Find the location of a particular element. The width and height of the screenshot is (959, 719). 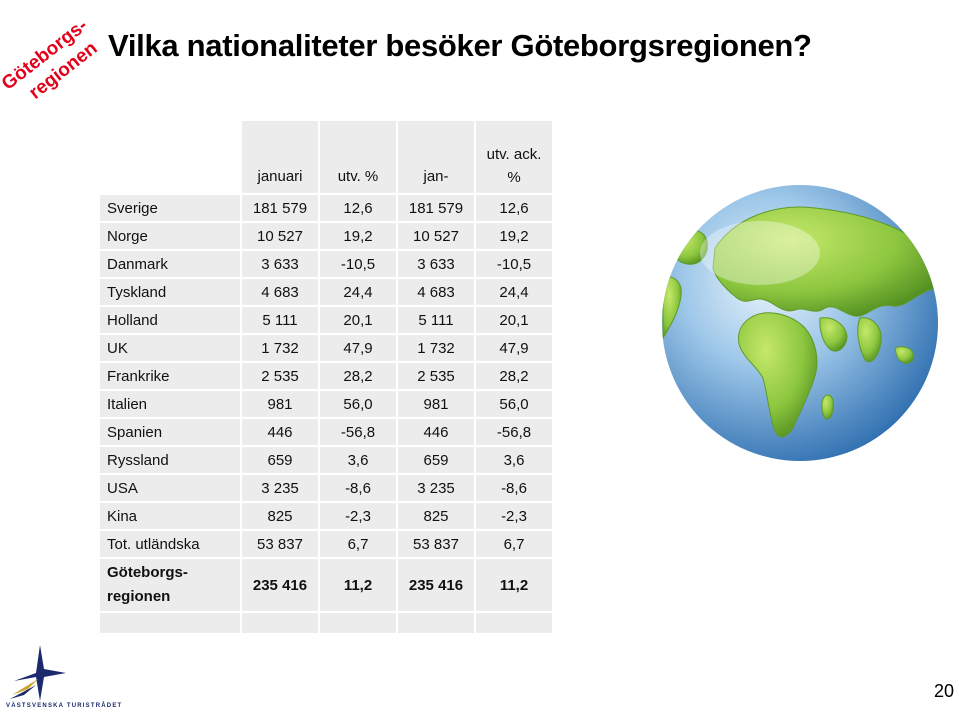

star-navy is located at coordinates (40, 673).